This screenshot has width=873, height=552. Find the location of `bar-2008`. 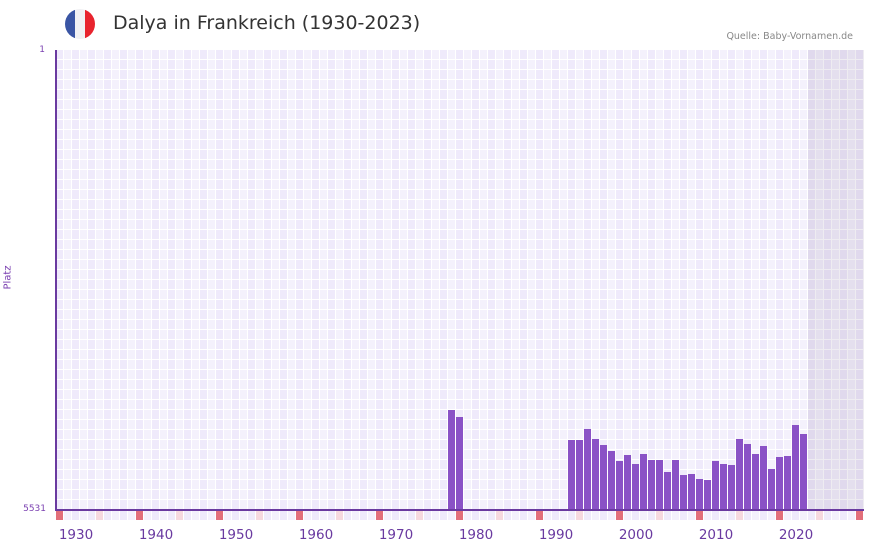

bar-2008 is located at coordinates (699, 494).